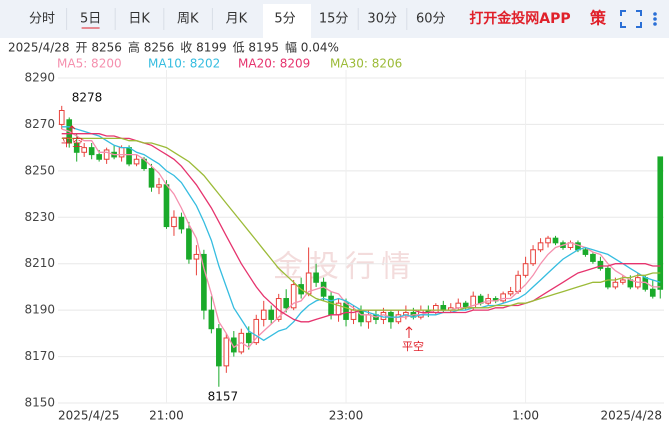 This screenshot has width=669, height=427. Describe the element at coordinates (274, 64) in the screenshot. I see `legend-entry: MA20: 8209` at that location.